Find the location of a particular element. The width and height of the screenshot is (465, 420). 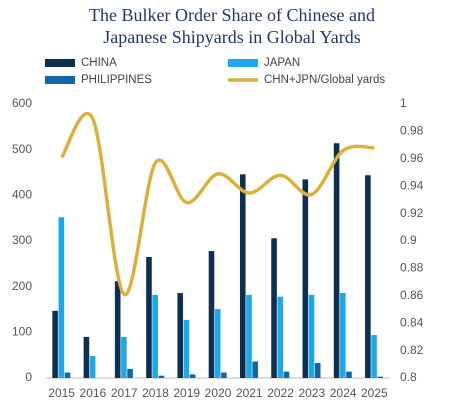

y2-tick-label: 1 is located at coordinates (403, 103).